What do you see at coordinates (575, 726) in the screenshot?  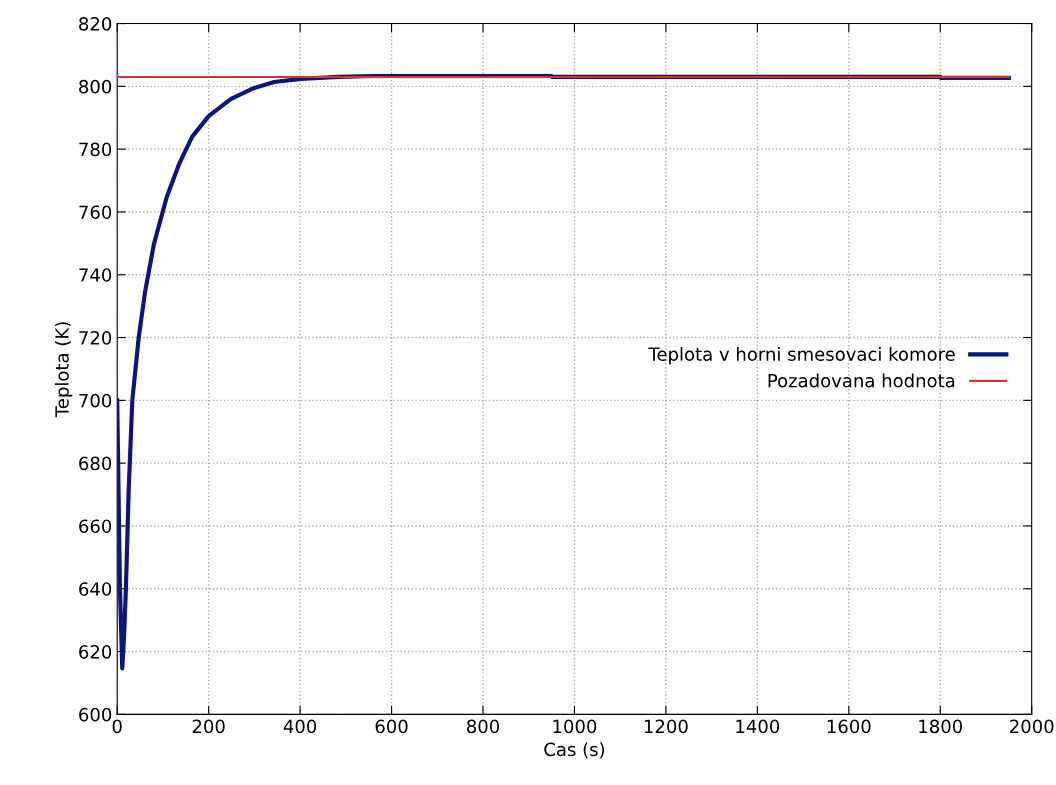 I see `x-tick-label: 1000` at bounding box center [575, 726].